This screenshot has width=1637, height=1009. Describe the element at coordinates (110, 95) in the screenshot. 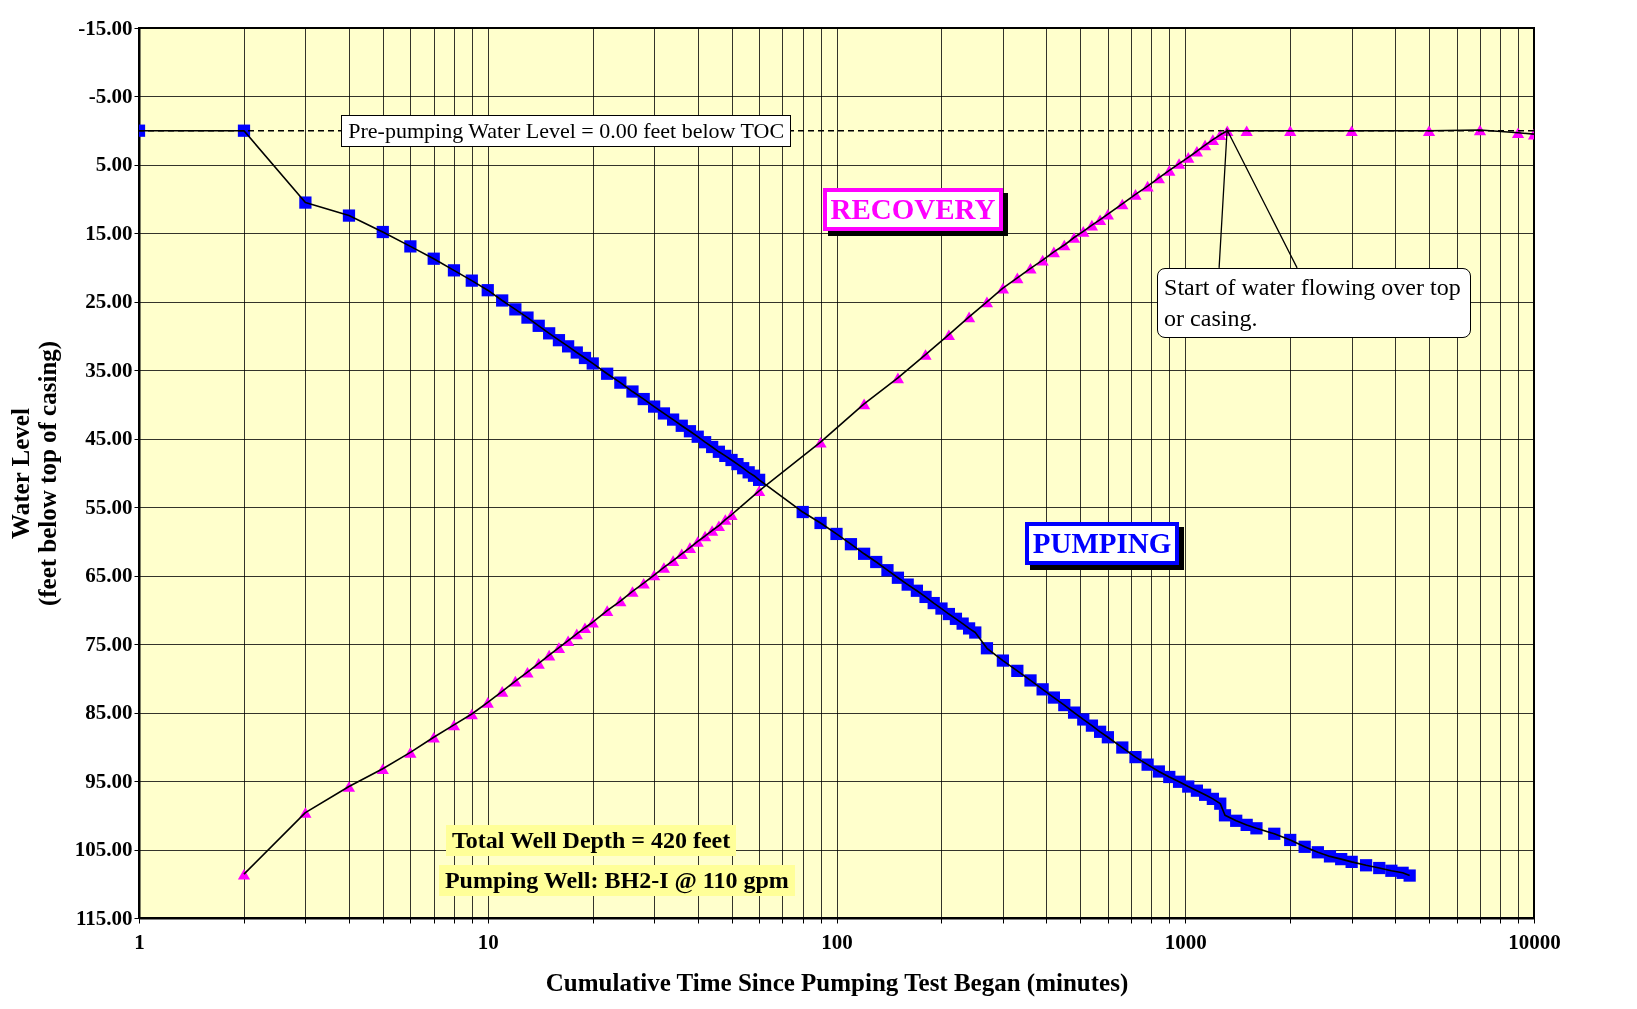

I see `y-tick-label: -5.00` at that location.